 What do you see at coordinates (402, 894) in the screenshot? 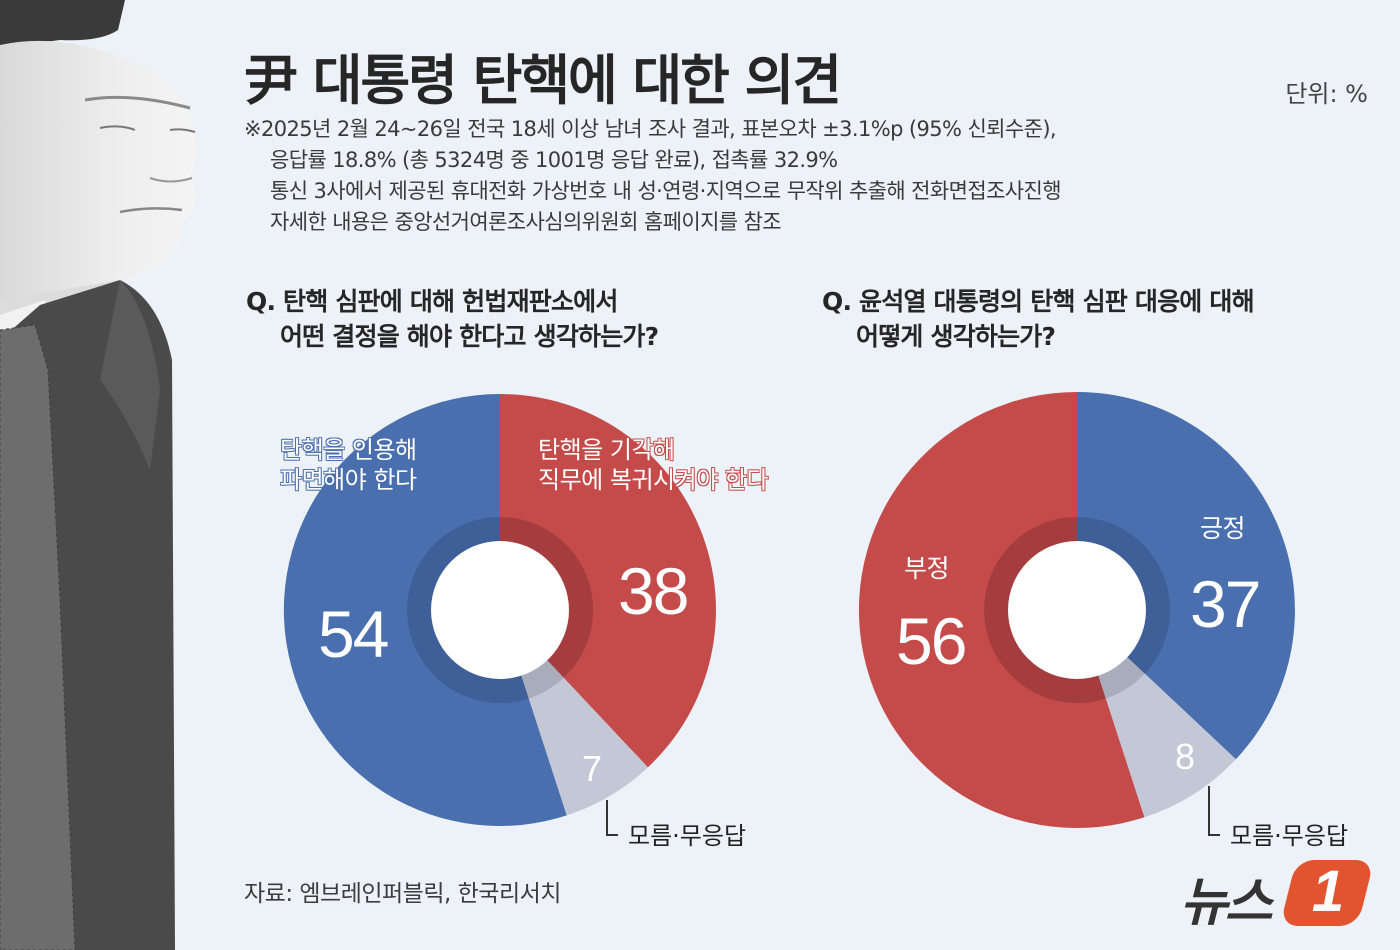
I see `source-credit: 자료: 엠브레인퍼블릭, 한국리서치` at bounding box center [402, 894].